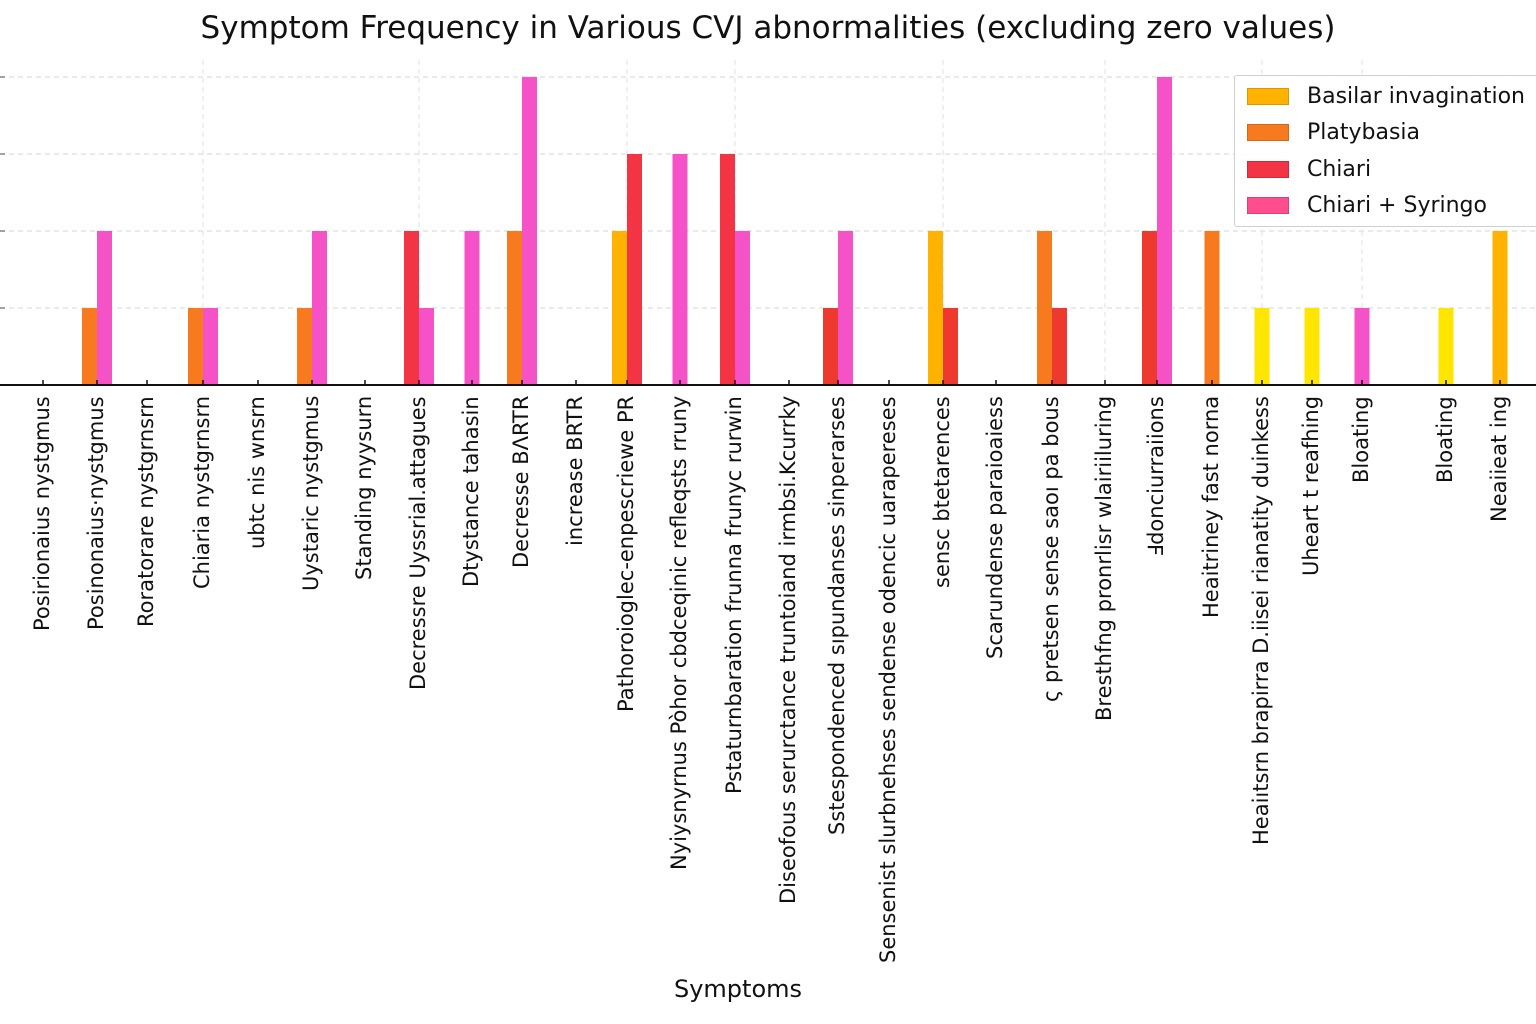 The image size is (1536, 1024). Describe the element at coordinates (1416, 96) in the screenshot. I see `legend-label: Basilar invagination` at that location.